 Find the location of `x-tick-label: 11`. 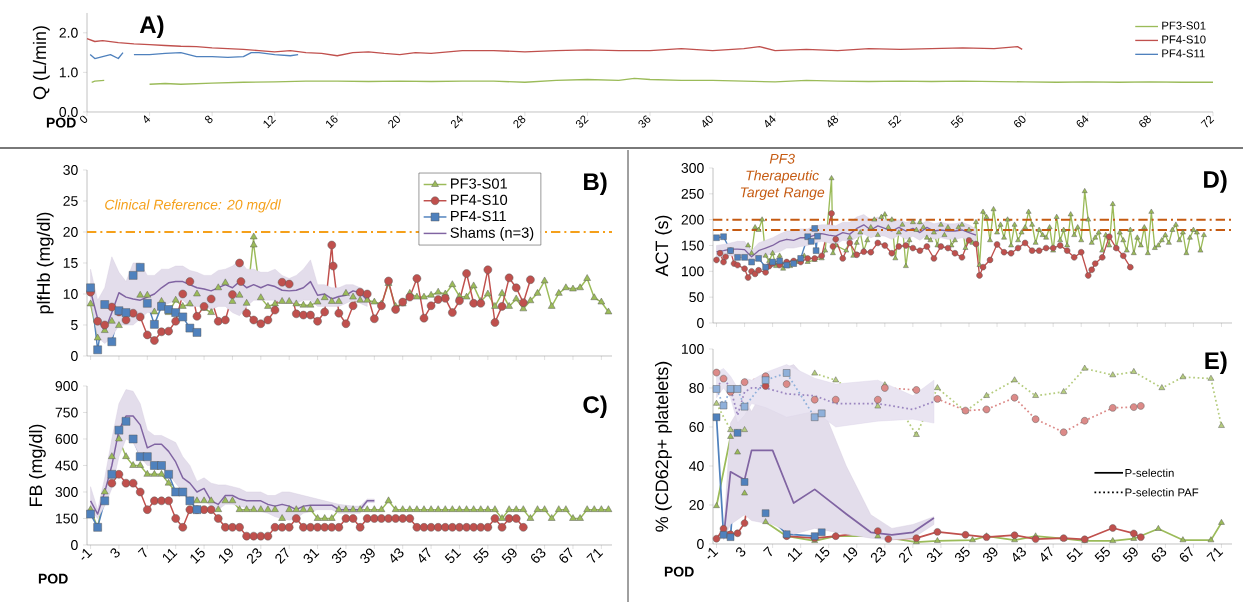

x-tick-label: 11 is located at coordinates (170, 556).